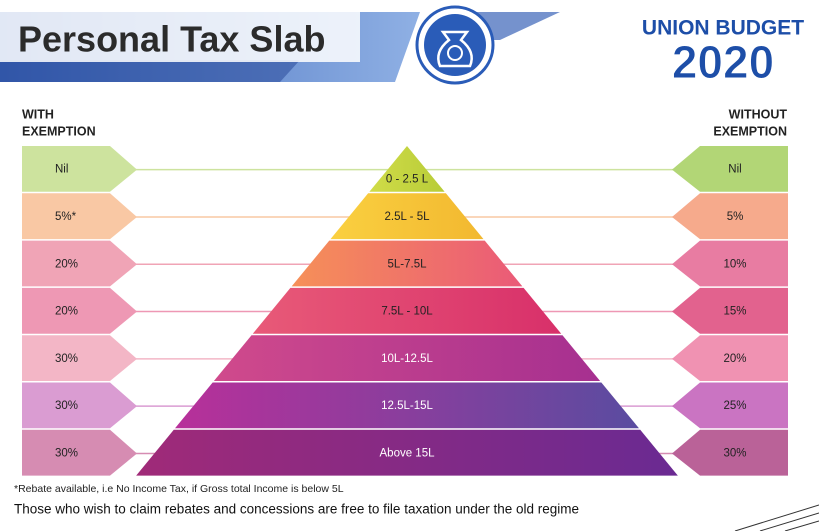 The height and width of the screenshot is (531, 819). I want to click on corner-lines, so click(776, 517).